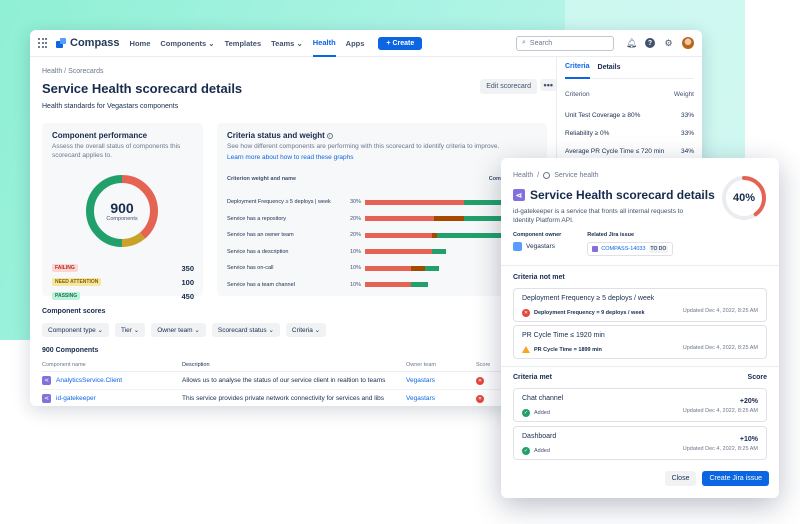  Describe the element at coordinates (417, 268) in the screenshot. I see `bar-attention-segment` at that location.